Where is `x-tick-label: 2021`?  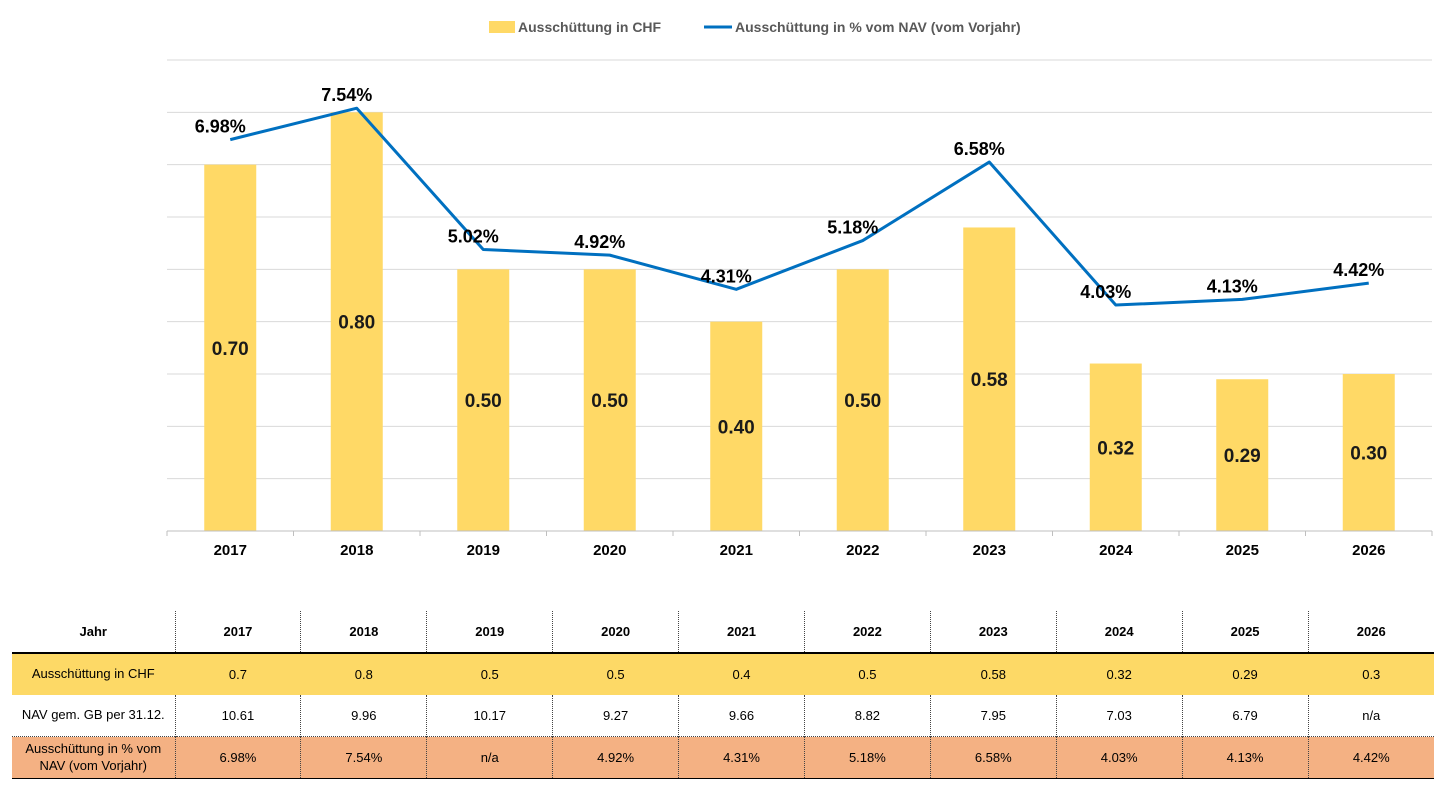 x-tick-label: 2021 is located at coordinates (736, 550).